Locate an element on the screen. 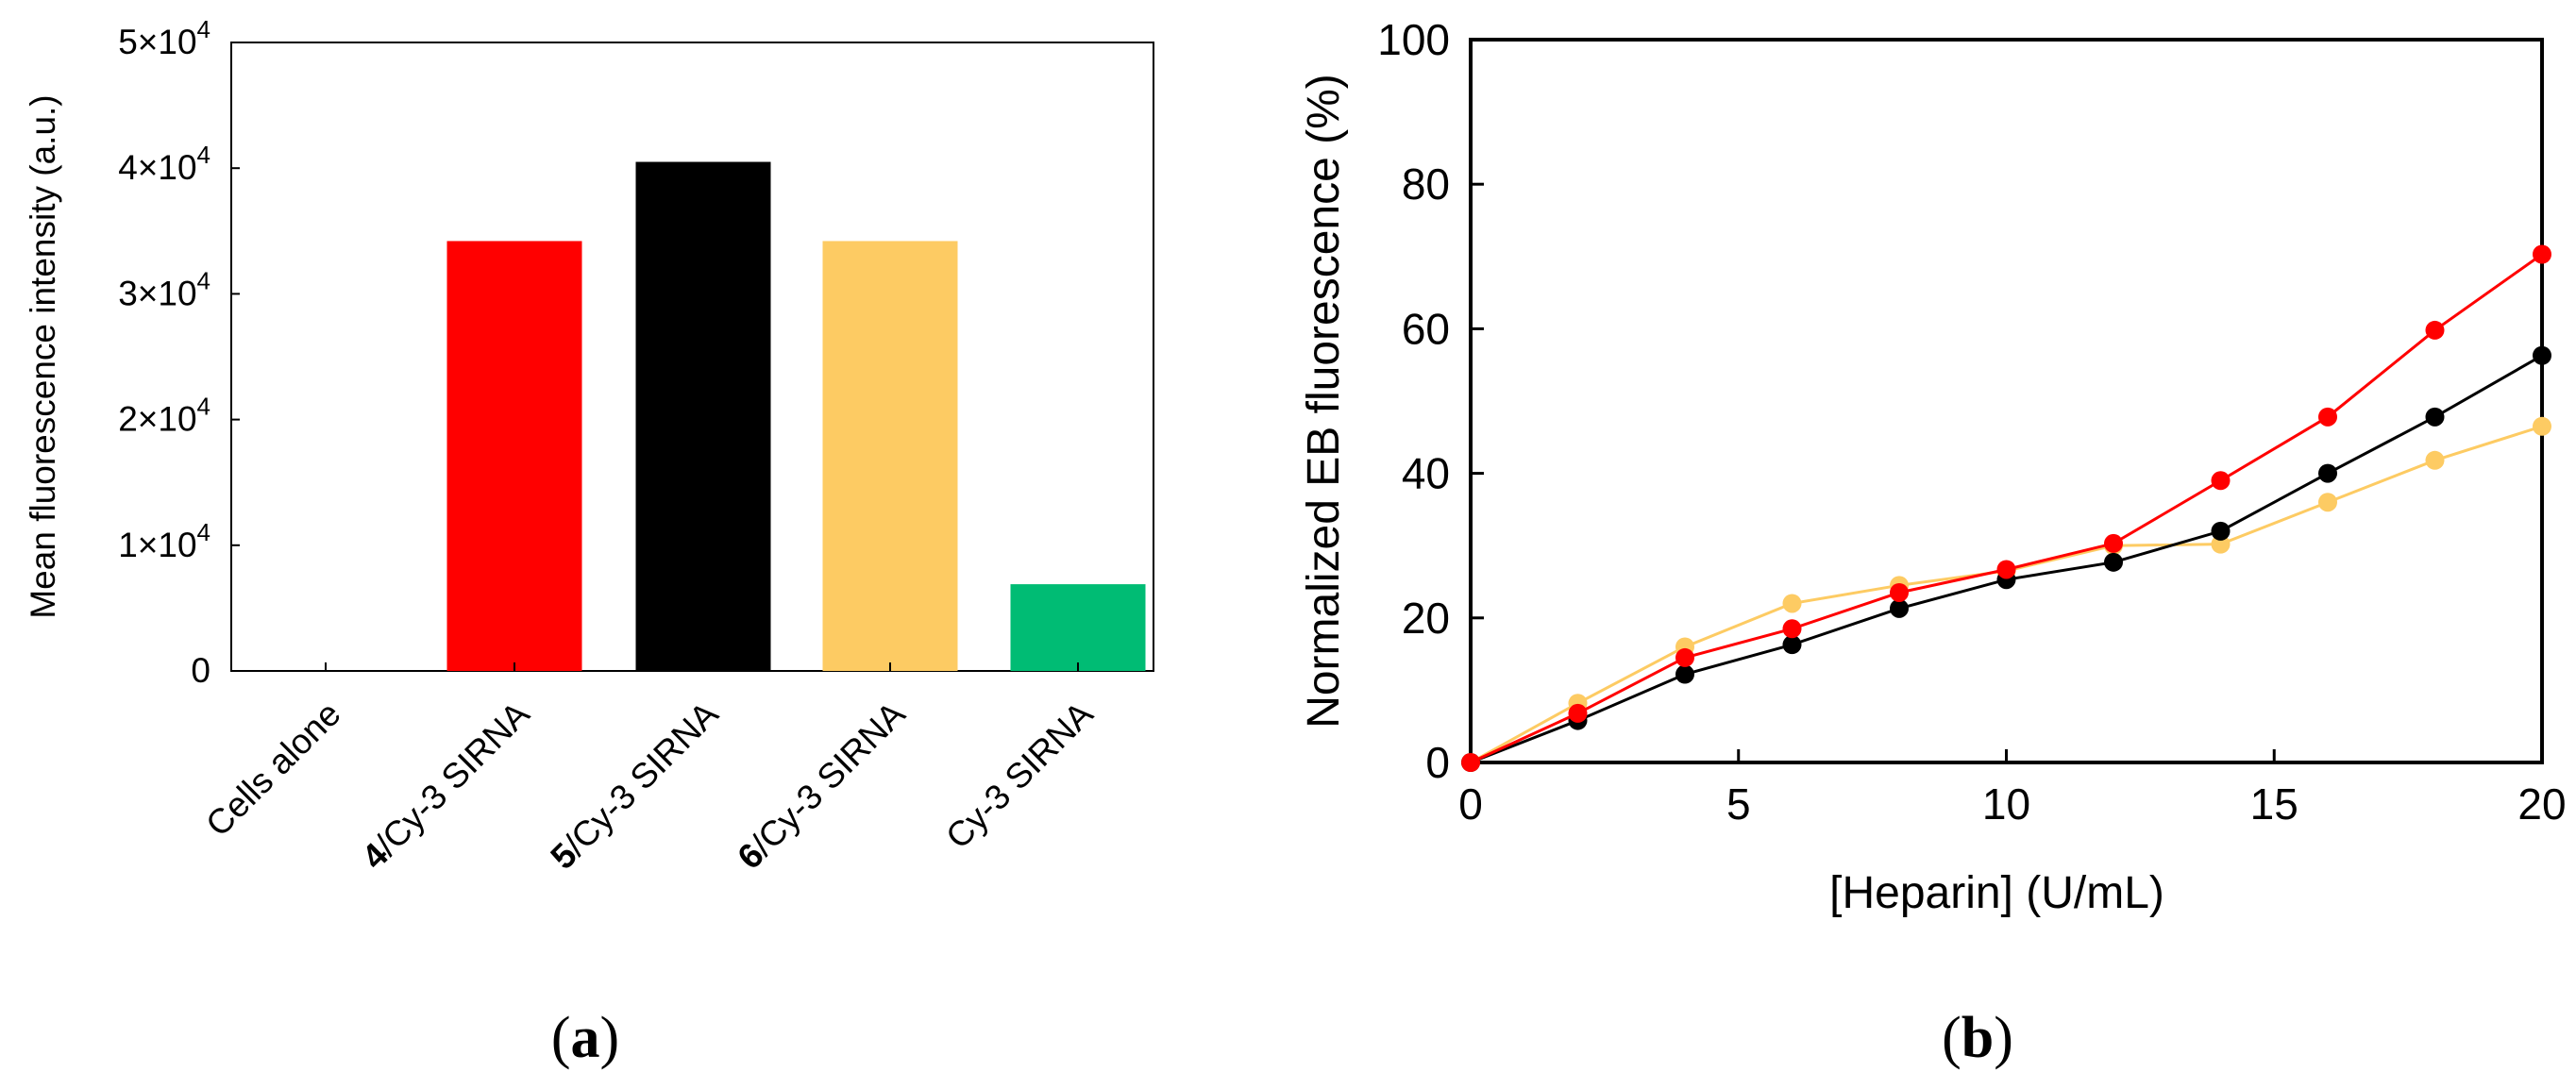 The image size is (2576, 1072). x-tick-label: 20 is located at coordinates (2542, 804).